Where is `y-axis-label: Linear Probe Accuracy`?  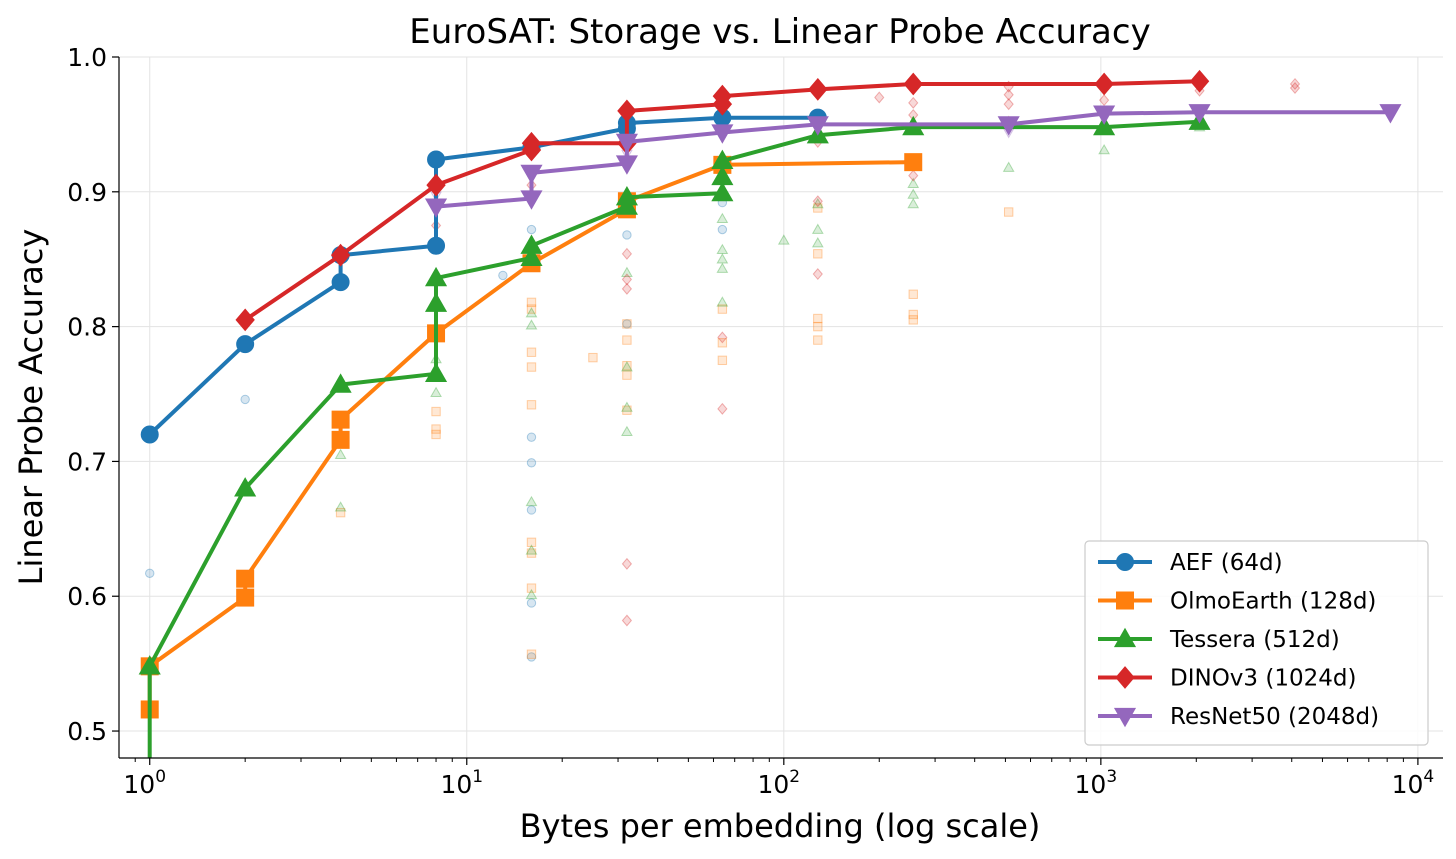 y-axis-label: Linear Probe Accuracy is located at coordinates (31, 407).